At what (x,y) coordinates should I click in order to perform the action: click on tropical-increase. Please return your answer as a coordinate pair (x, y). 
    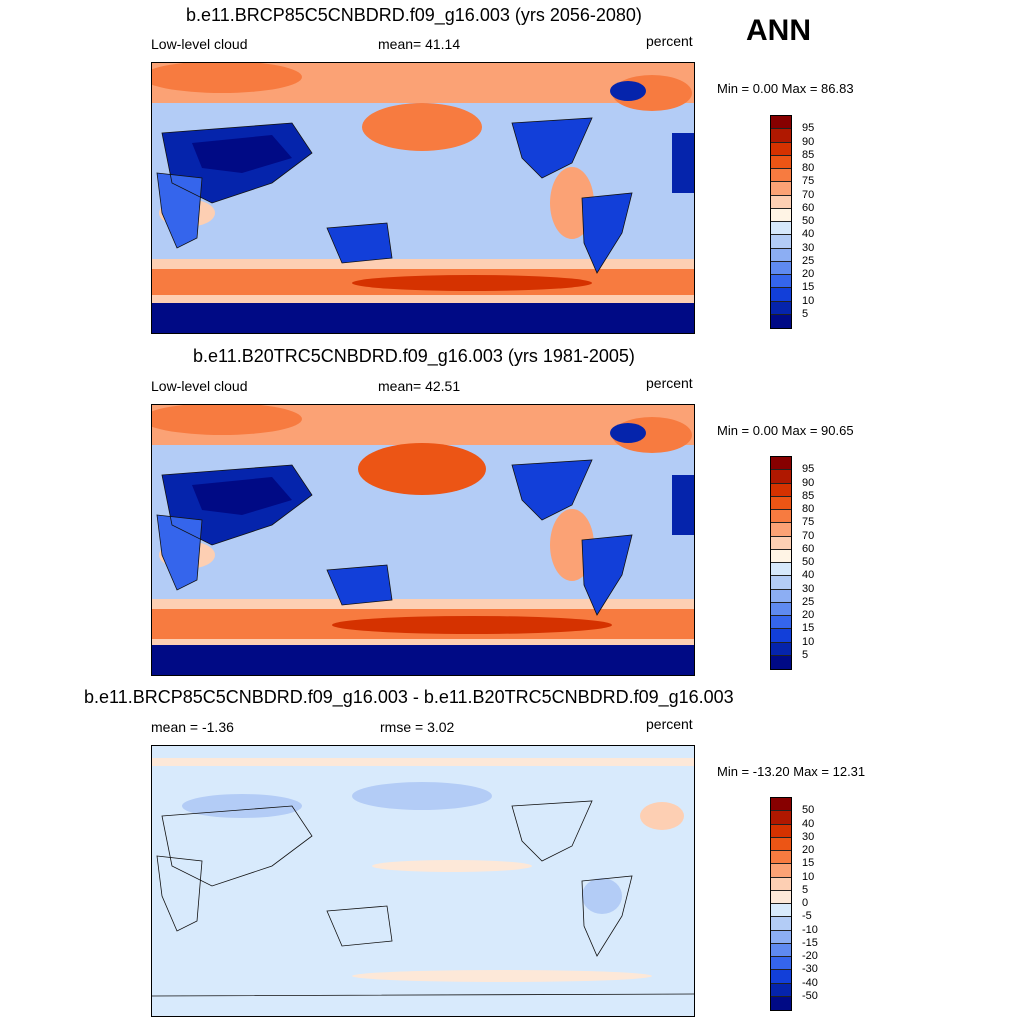
    Looking at the image, I should click on (452, 866).